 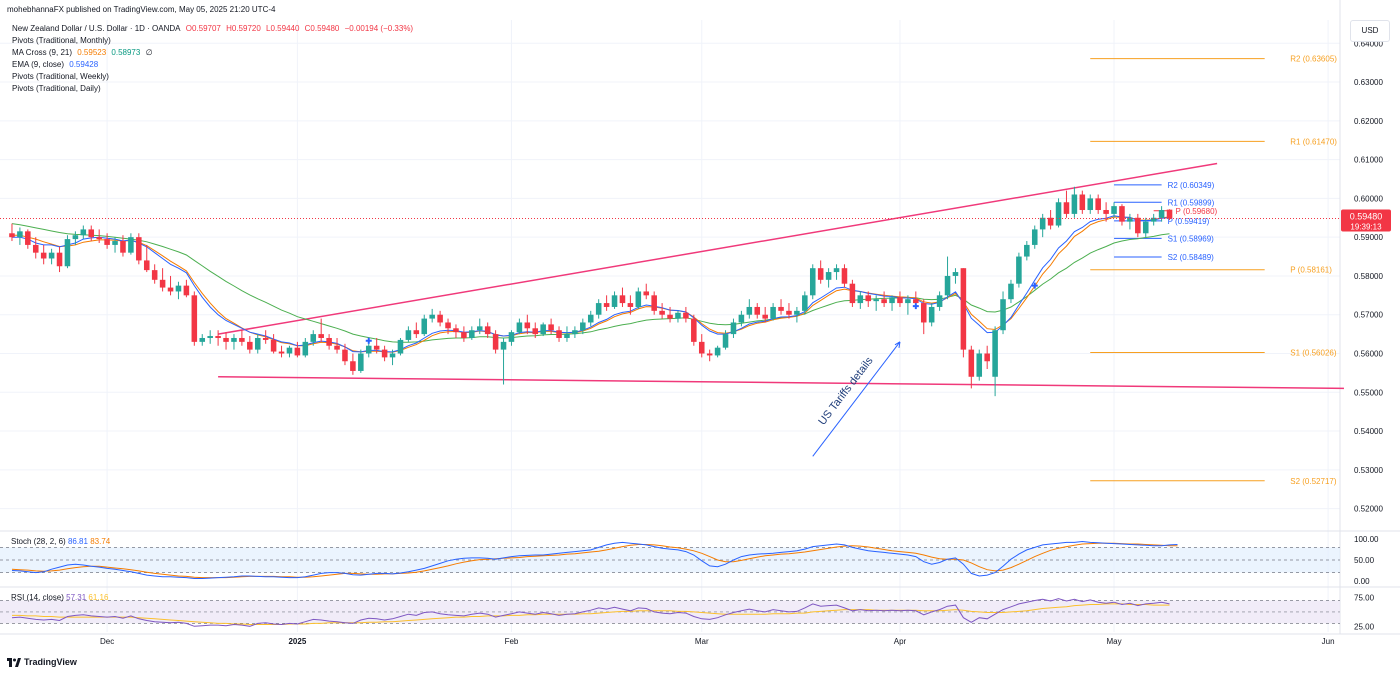 What do you see at coordinates (1366, 217) in the screenshot?
I see `price-tag-value: 0.59480` at bounding box center [1366, 217].